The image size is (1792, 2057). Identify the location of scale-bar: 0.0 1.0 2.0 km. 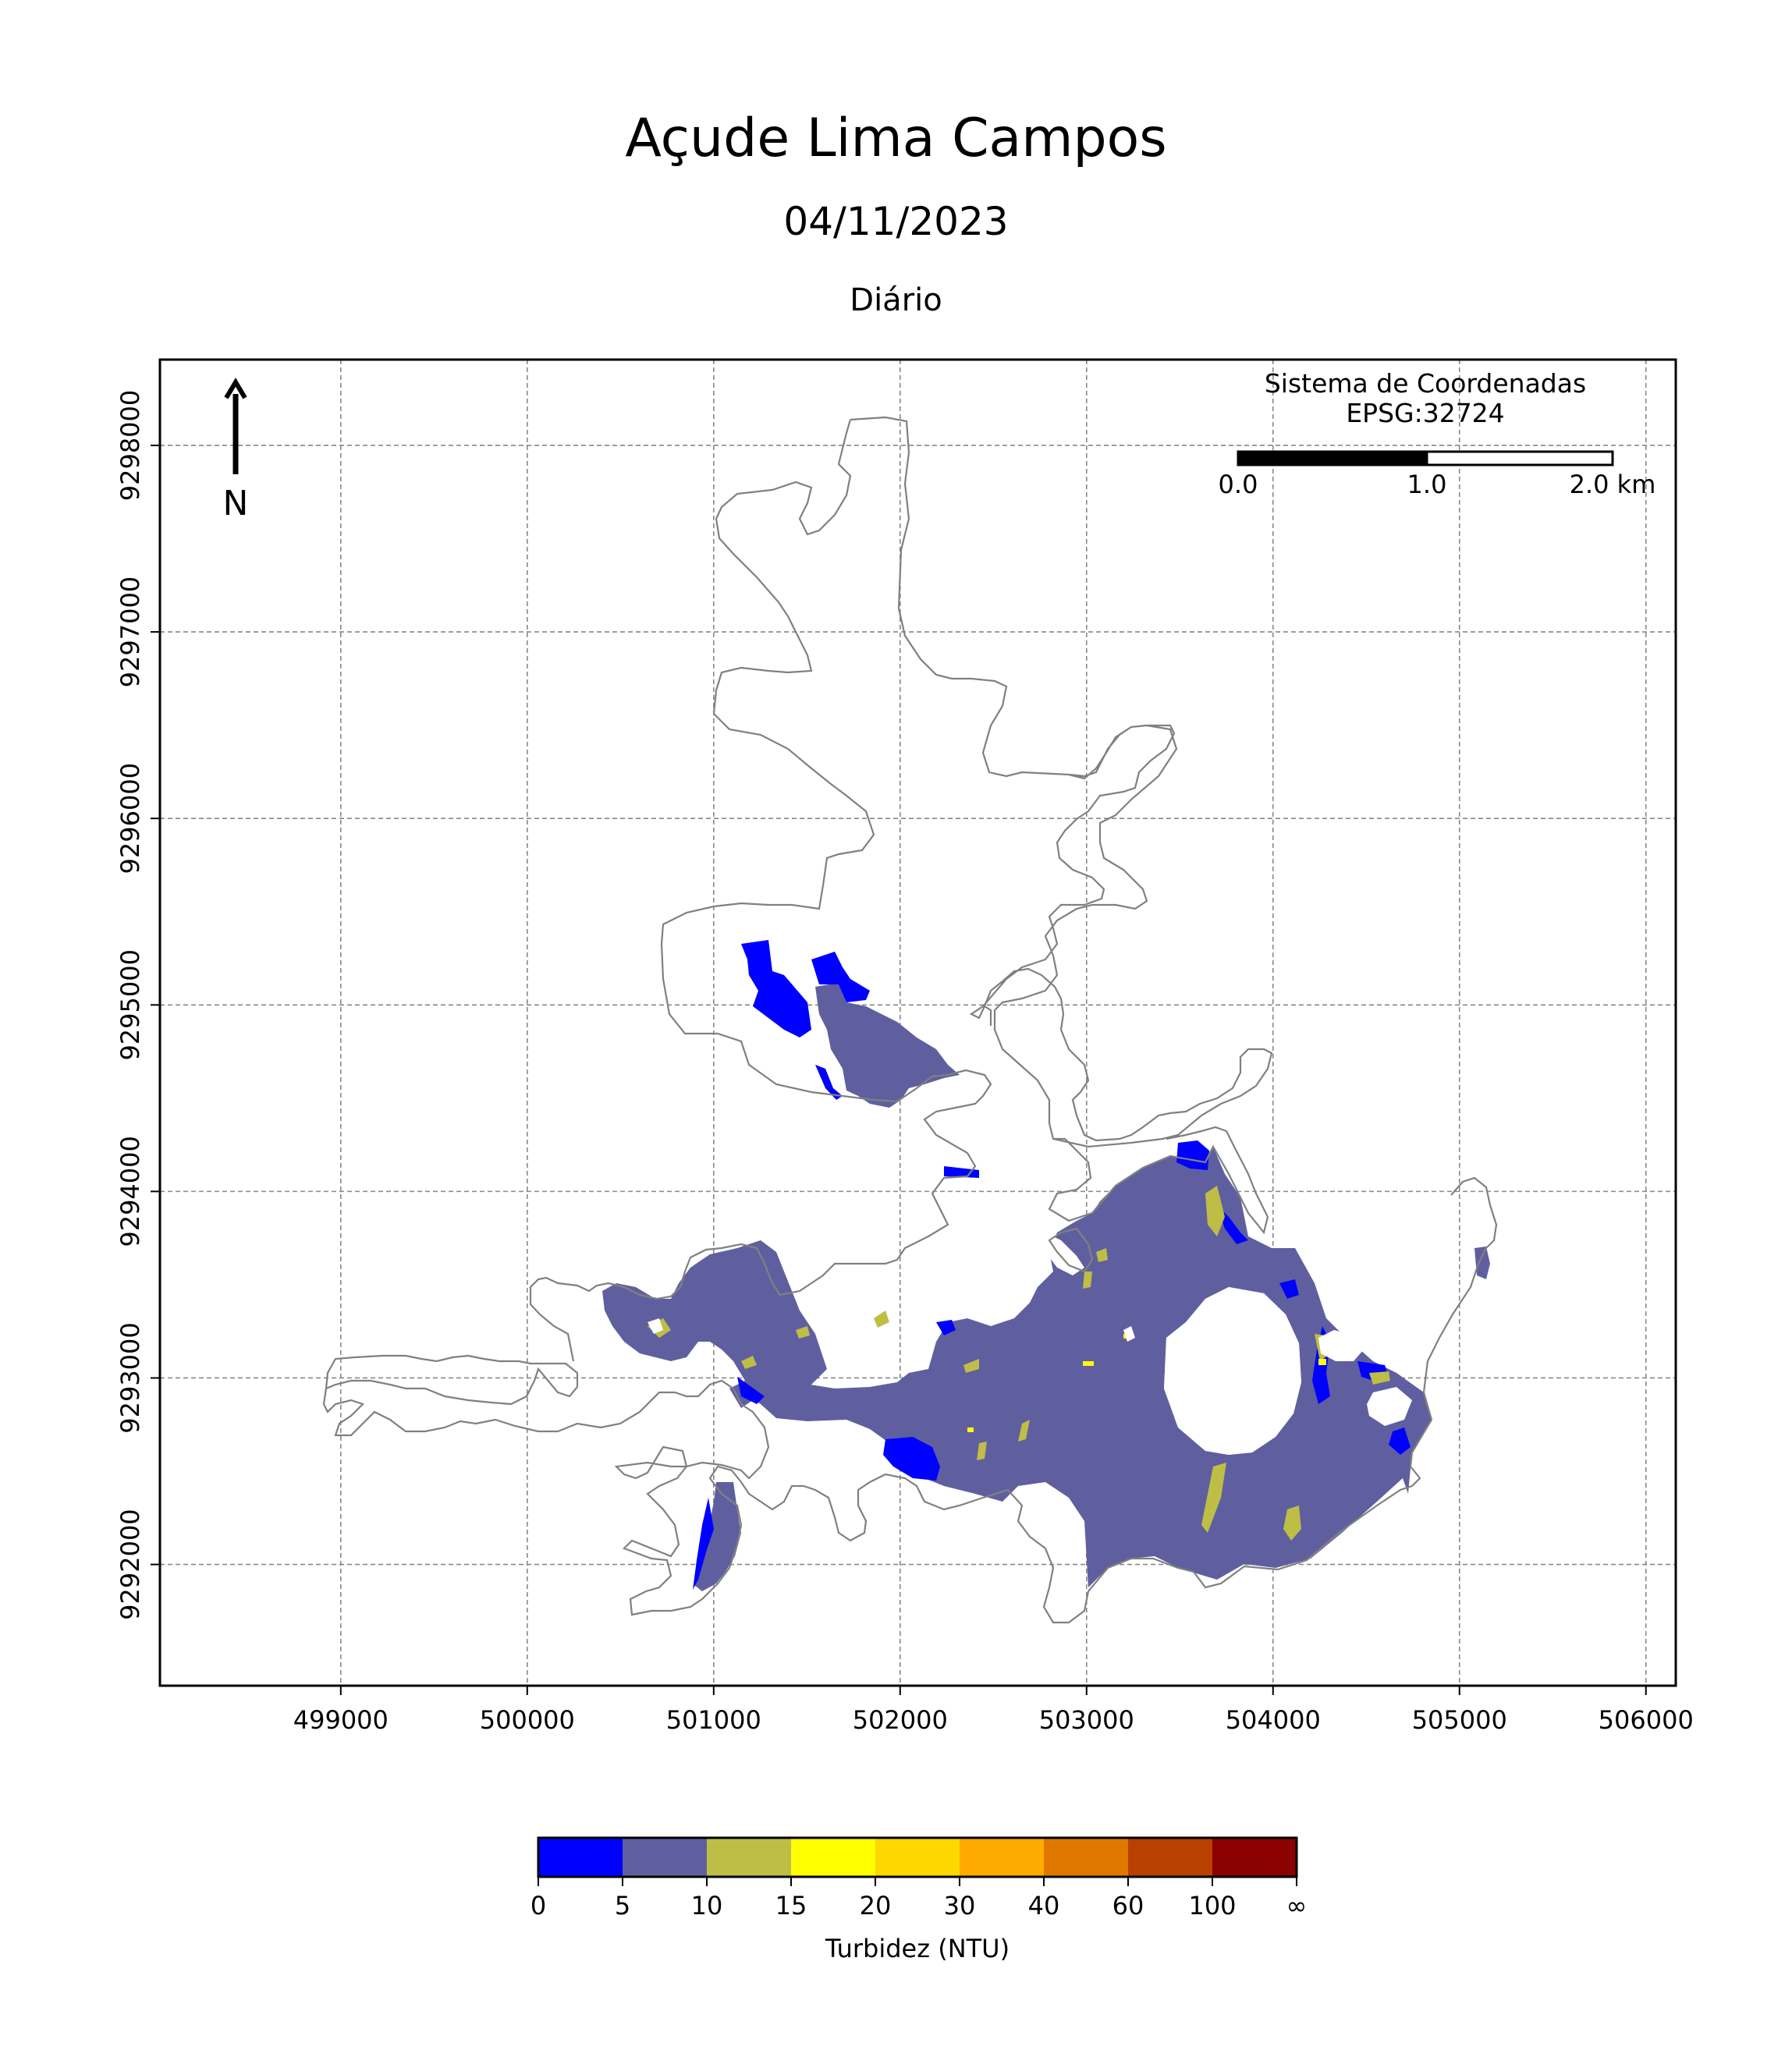
(1437, 474).